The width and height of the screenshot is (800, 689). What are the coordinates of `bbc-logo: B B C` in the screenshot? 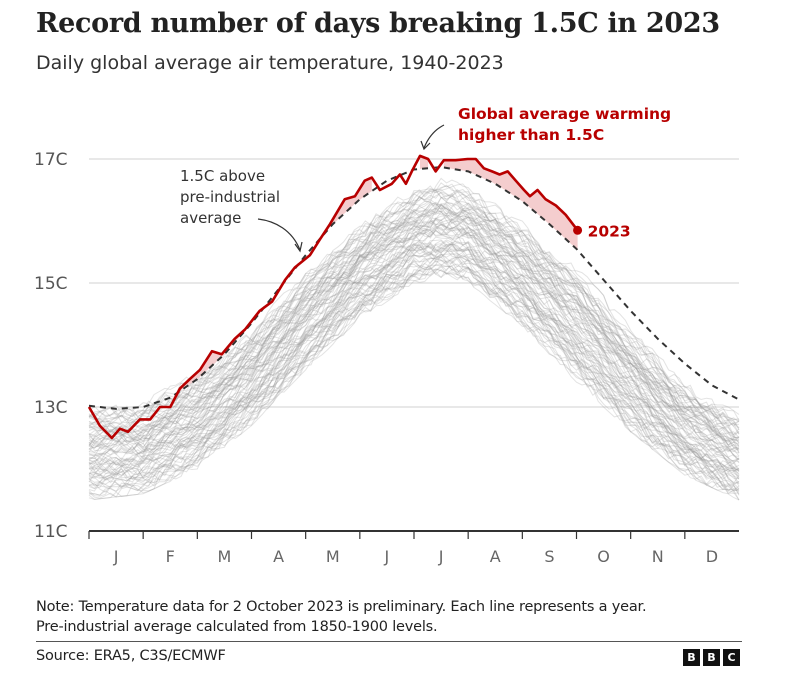 It's located at (711, 657).